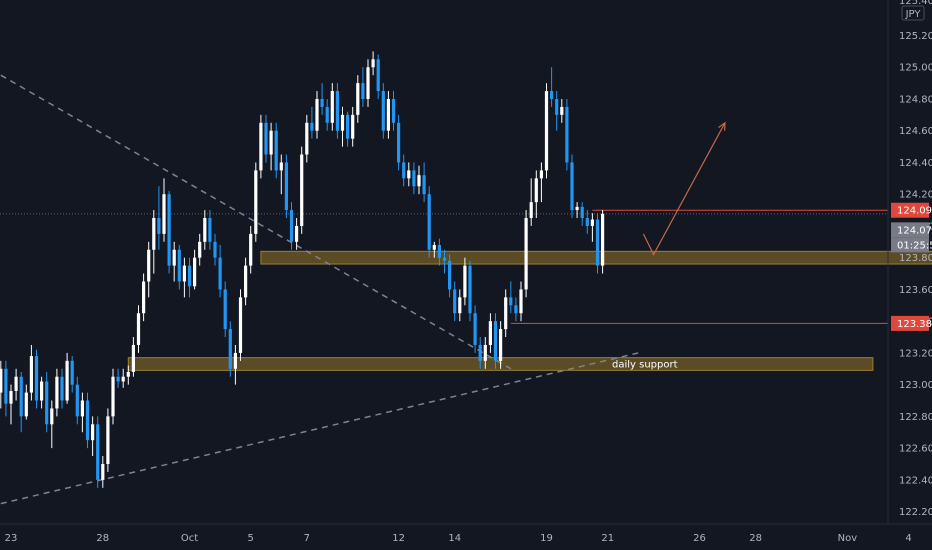 Image resolution: width=932 pixels, height=550 pixels. I want to click on time-axis: 23 28 Oct 5 7 12 14 19 21 26 28 Nov 4, so click(458, 538).